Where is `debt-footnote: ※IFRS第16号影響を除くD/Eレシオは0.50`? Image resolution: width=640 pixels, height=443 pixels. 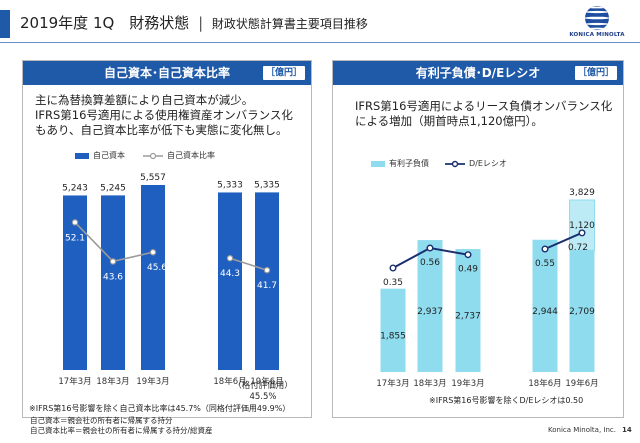 debt-footnote: ※IFRS第16号影響を除くD/Eレシオは0.50 is located at coordinates (506, 400).